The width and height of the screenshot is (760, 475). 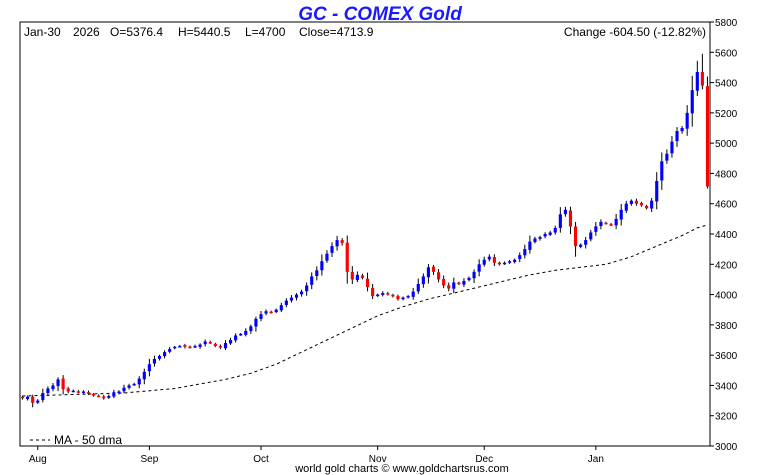 What do you see at coordinates (204, 32) in the screenshot?
I see `header-high: H=5440.5` at bounding box center [204, 32].